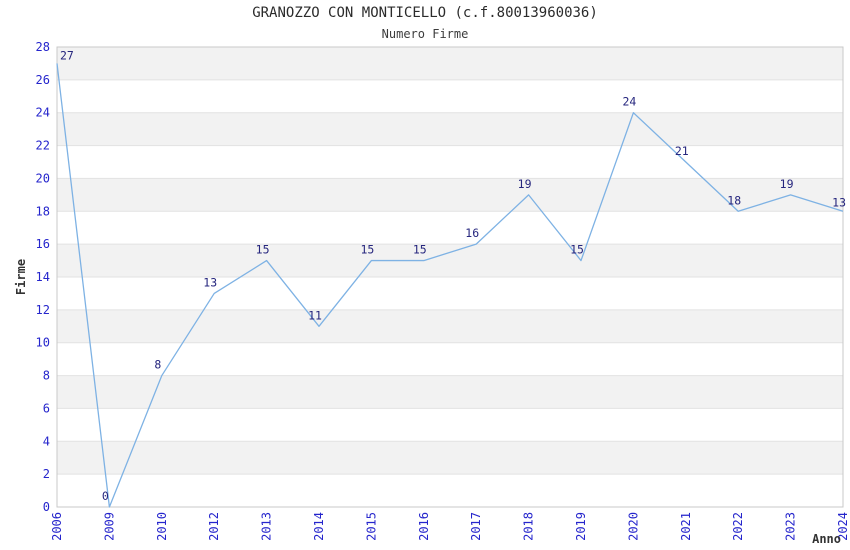 This screenshot has height=550, width=850. What do you see at coordinates (424, 526) in the screenshot?
I see `x-tick-label: 2016` at bounding box center [424, 526].